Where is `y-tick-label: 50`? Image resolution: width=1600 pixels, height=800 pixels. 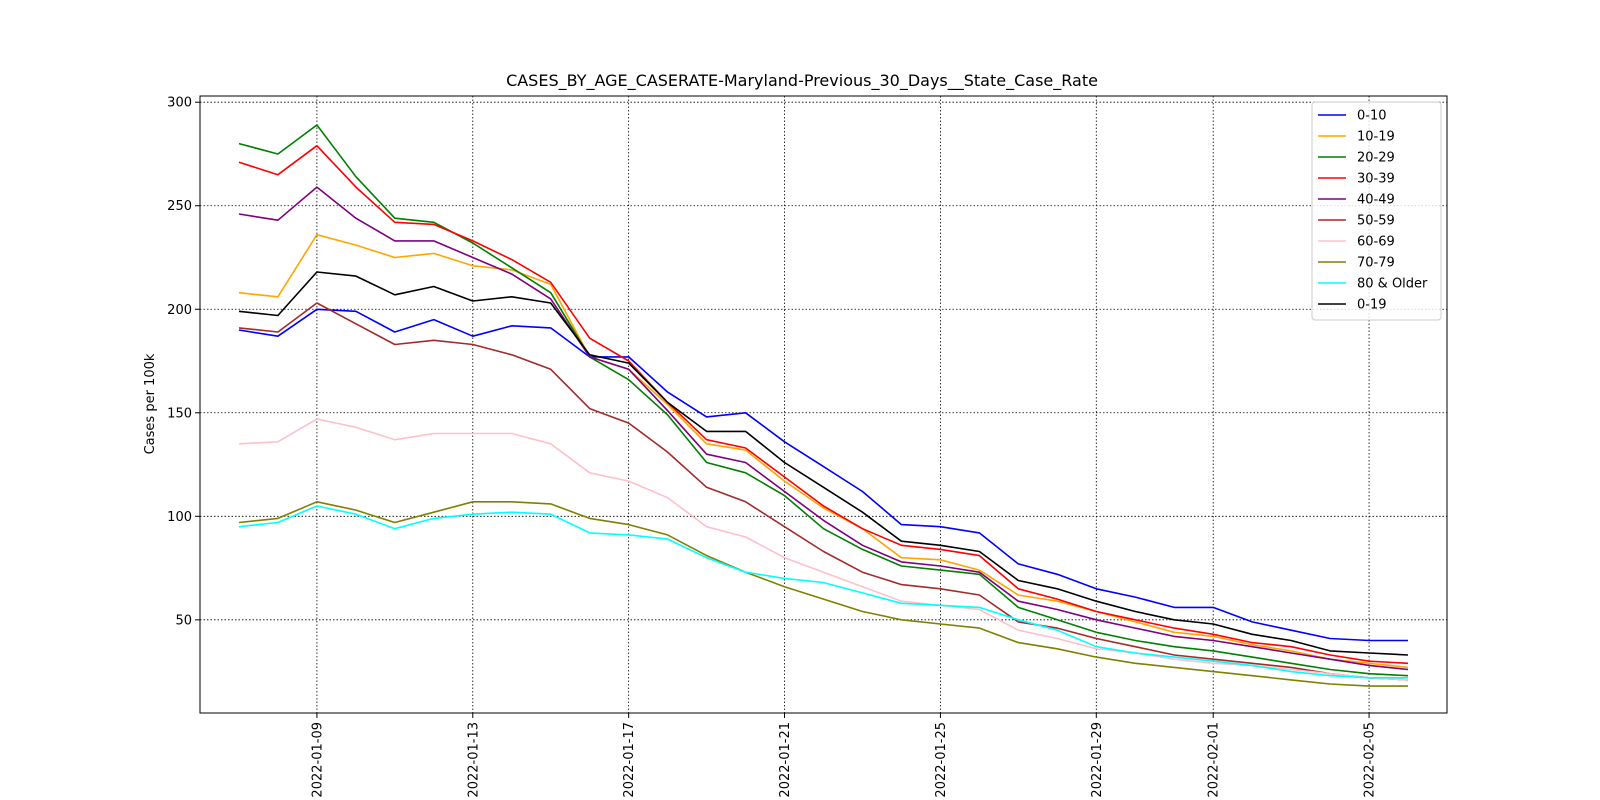
y-tick-label: 50 is located at coordinates (183, 620).